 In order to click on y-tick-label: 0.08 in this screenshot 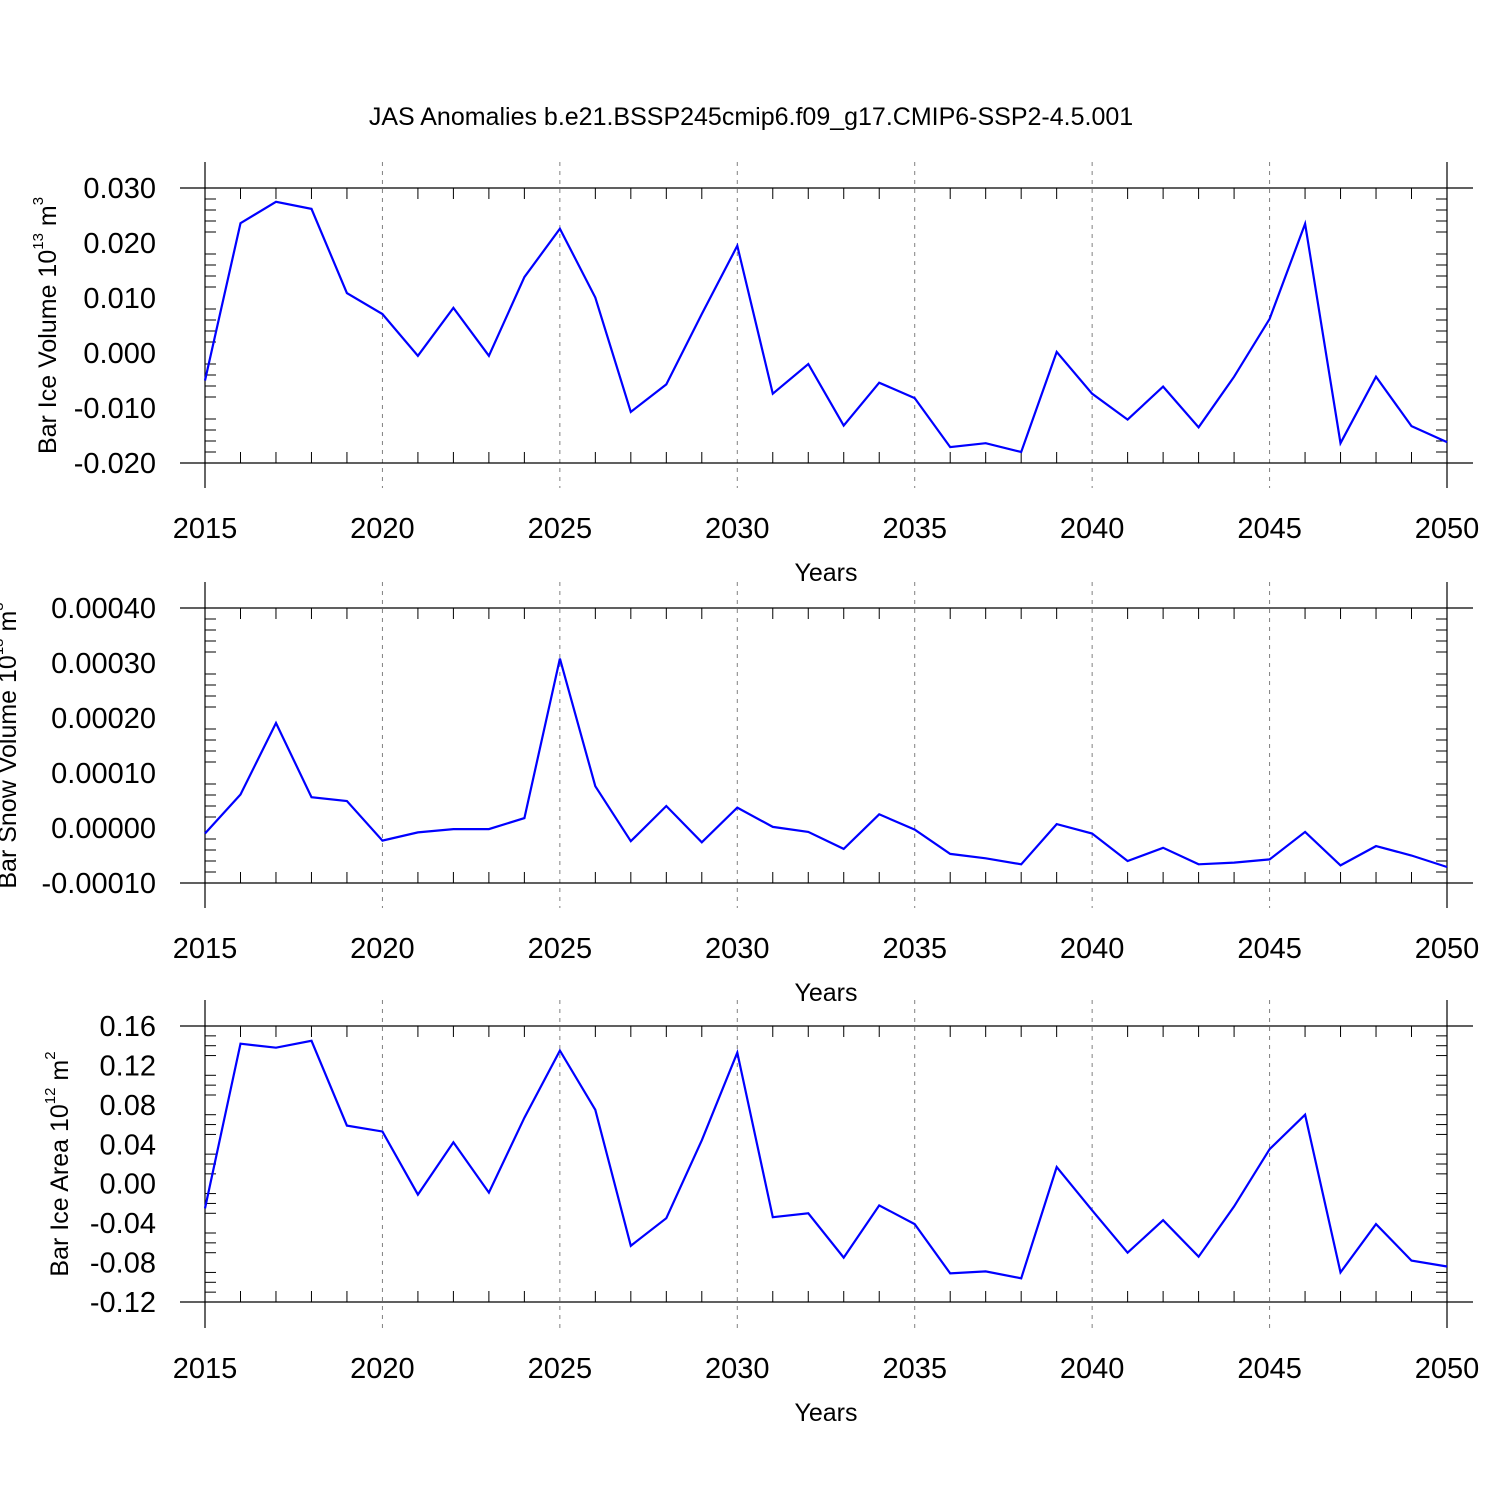, I will do `click(128, 1106)`.